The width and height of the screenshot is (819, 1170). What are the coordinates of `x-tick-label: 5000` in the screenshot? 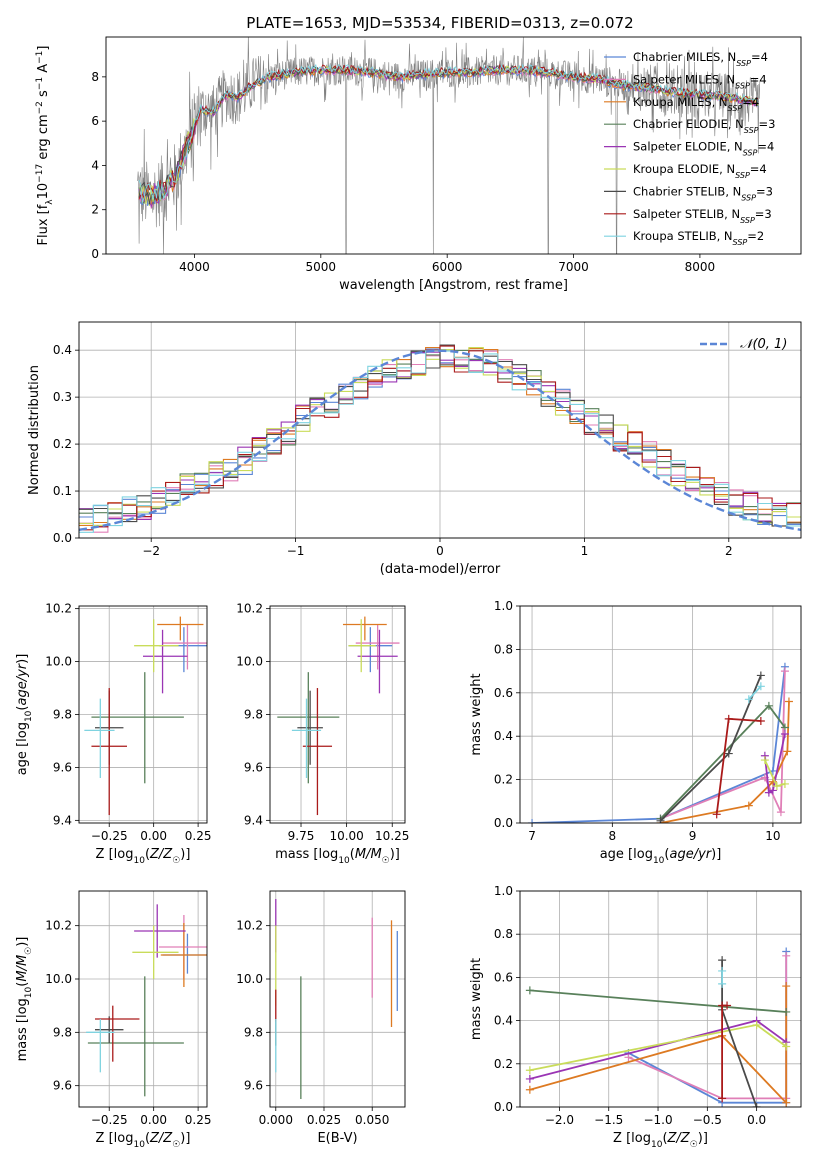 It's located at (321, 267).